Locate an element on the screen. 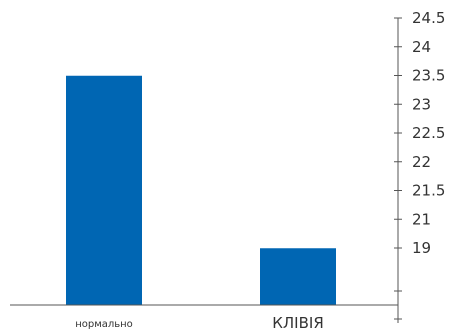  y-tick-label: 23 is located at coordinates (421, 104).